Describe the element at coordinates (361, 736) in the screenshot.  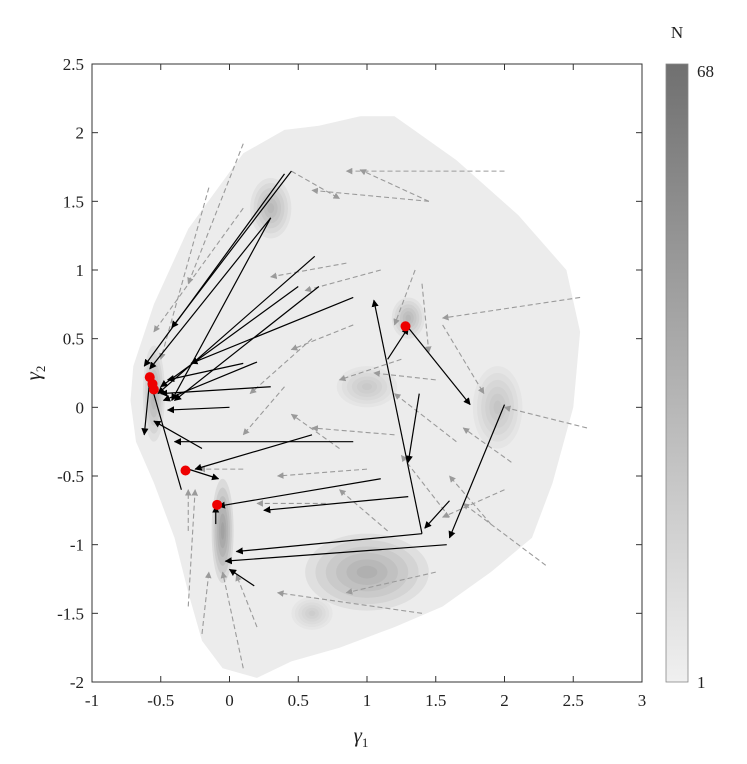
I see `x-axis-label: γ1` at that location.